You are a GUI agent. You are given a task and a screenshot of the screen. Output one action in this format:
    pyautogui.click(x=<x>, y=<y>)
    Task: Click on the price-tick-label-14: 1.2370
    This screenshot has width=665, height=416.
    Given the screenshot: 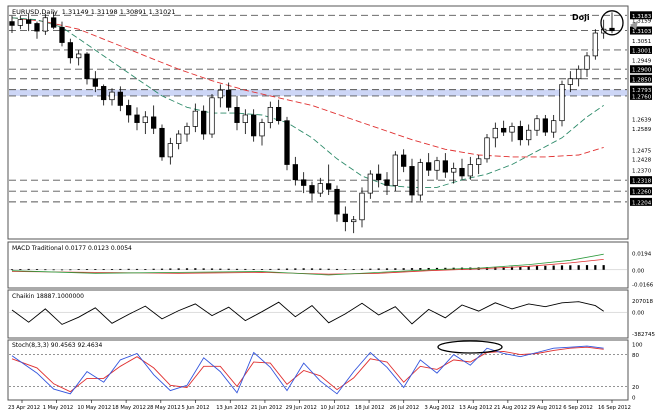 What is the action you would take?
    pyautogui.click(x=642, y=172)
    